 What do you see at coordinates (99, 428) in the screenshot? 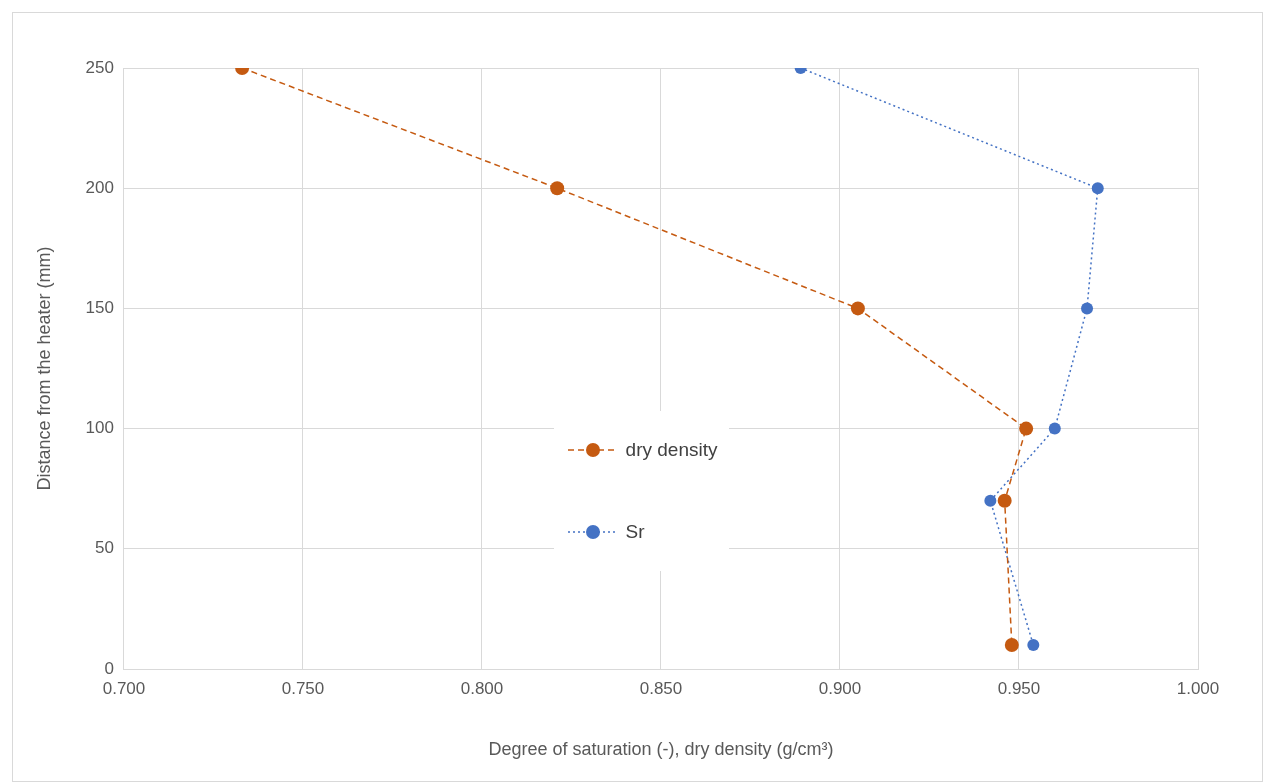
I see `y-tick-label: 100` at bounding box center [99, 428].